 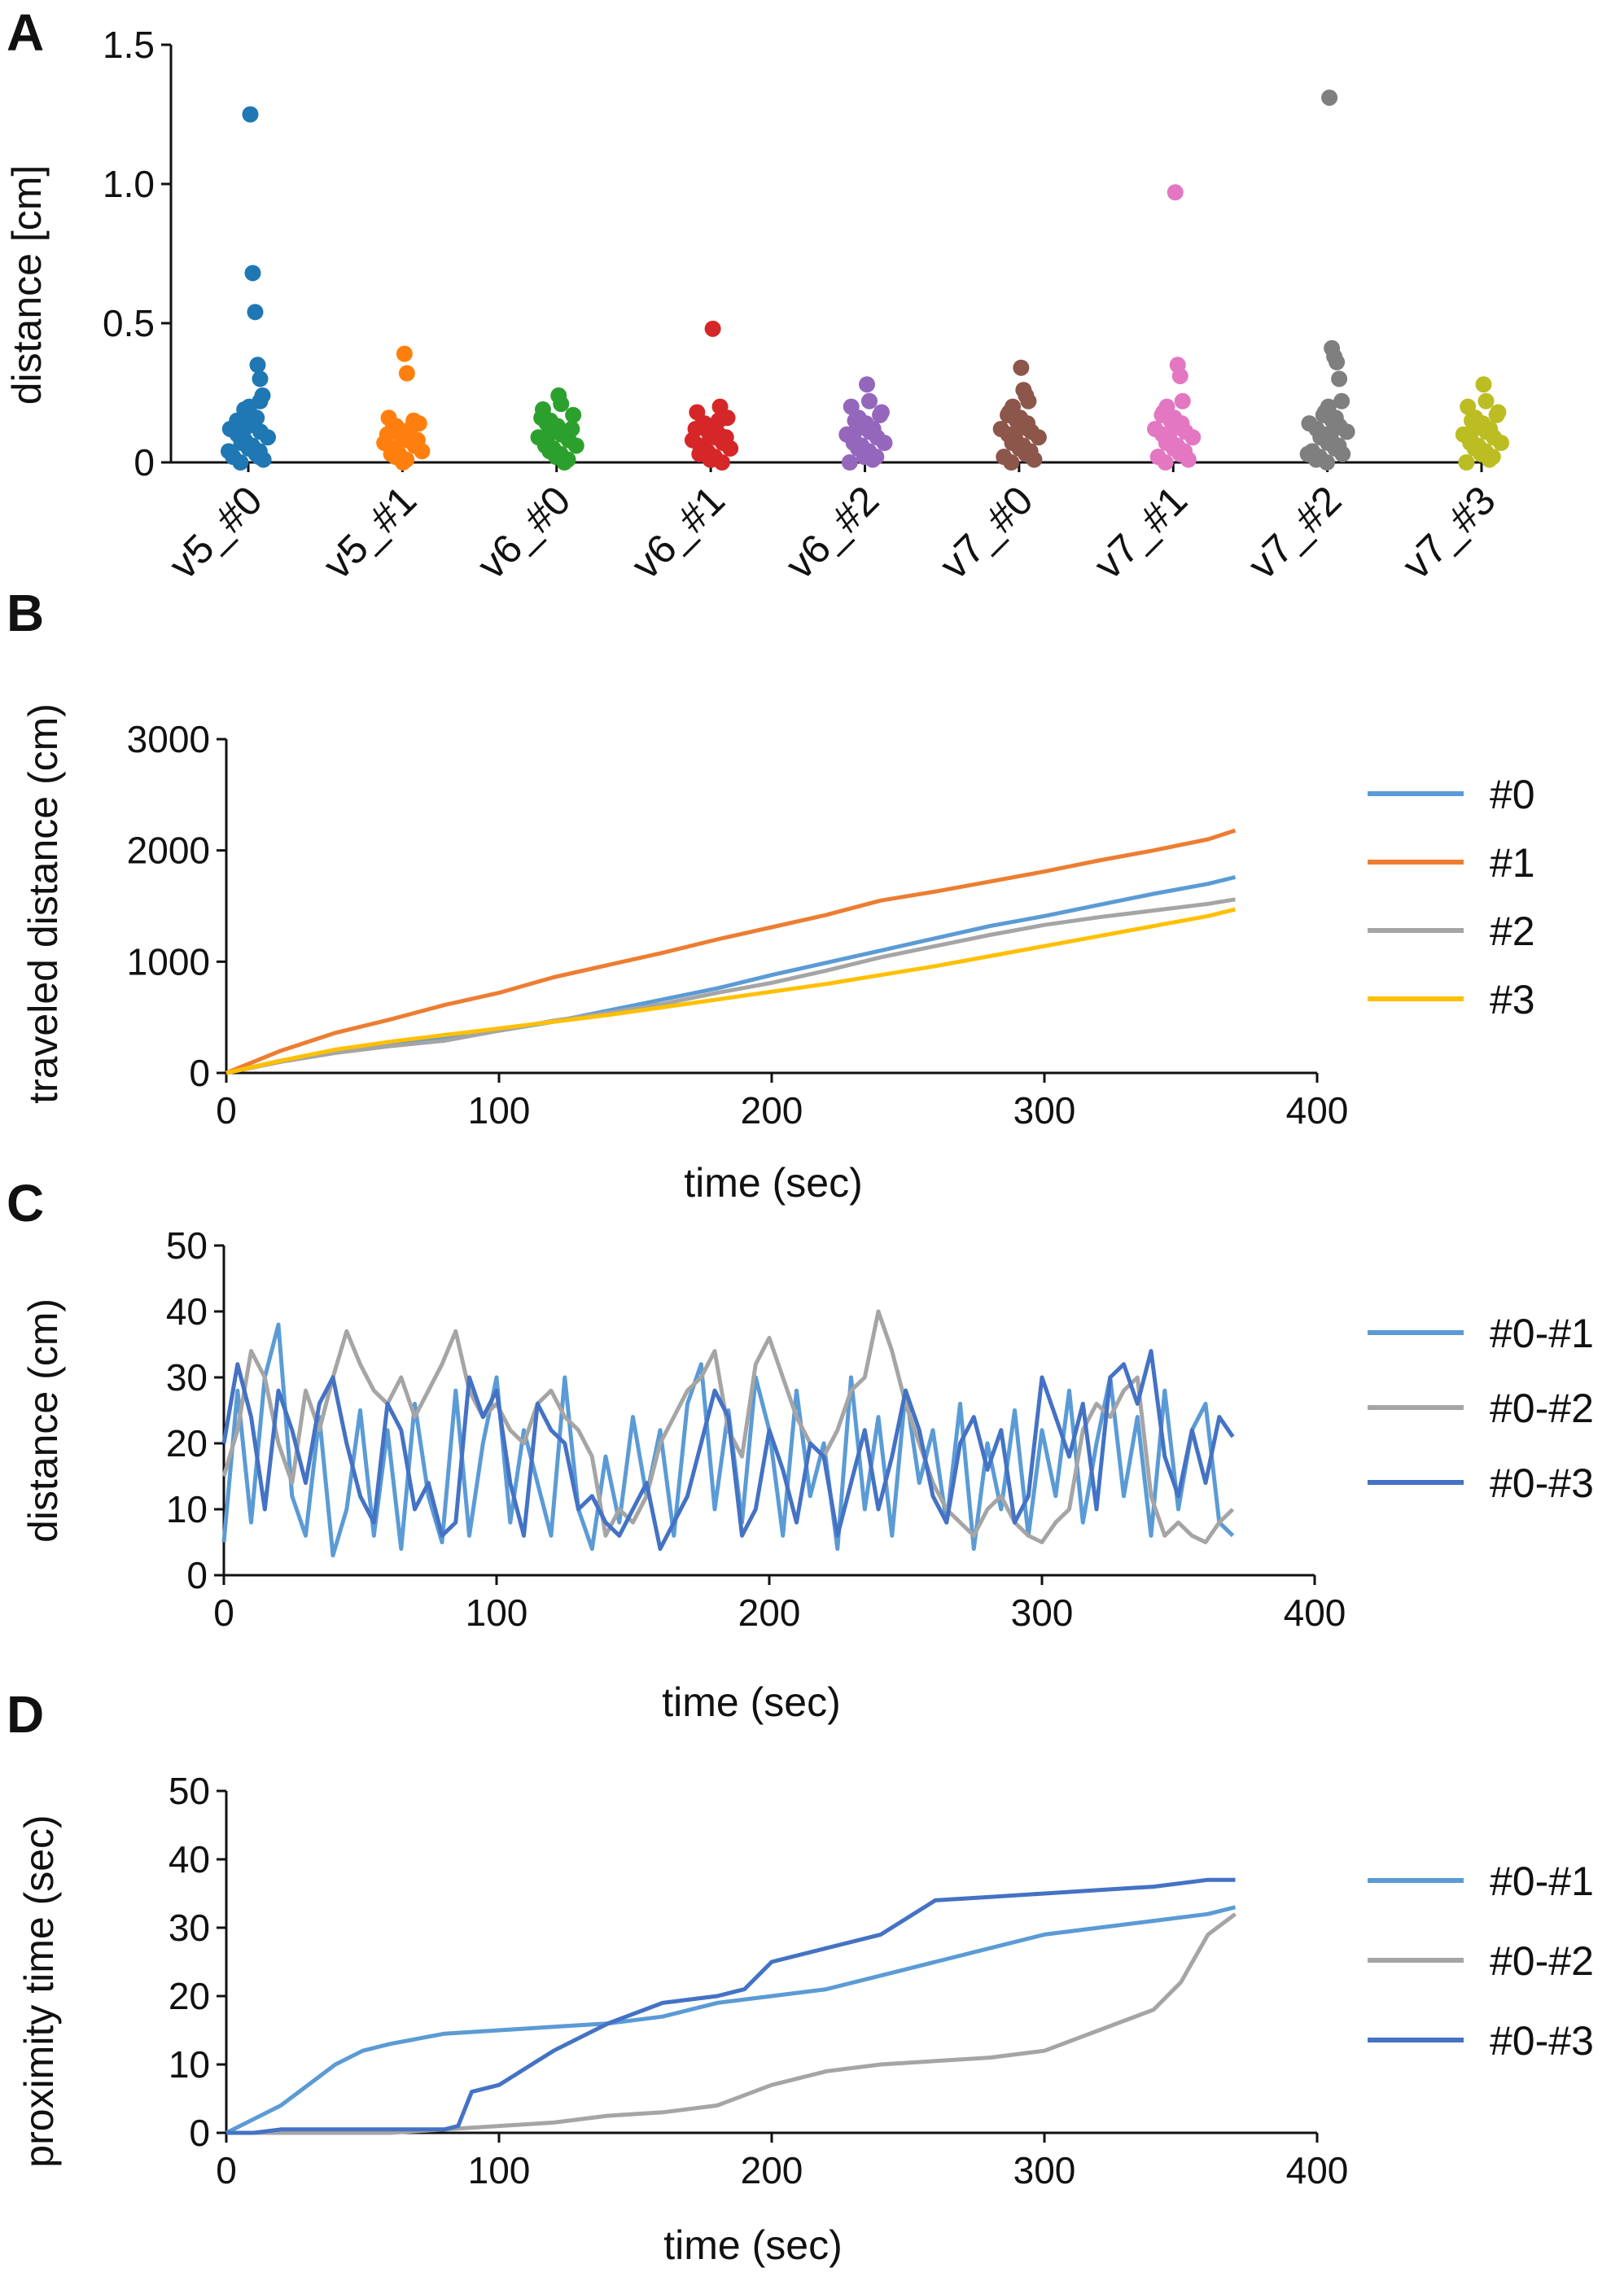 I want to click on panel-b-x-tick-label: 100, so click(x=499, y=1110).